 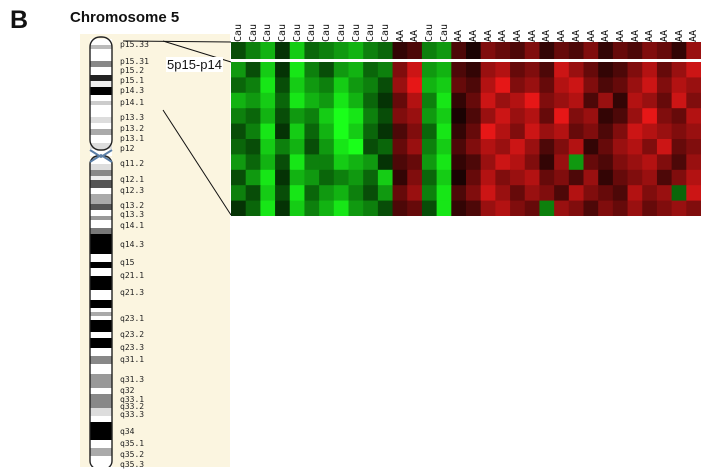 I want to click on band-label: q14.1, so click(x=132, y=225).